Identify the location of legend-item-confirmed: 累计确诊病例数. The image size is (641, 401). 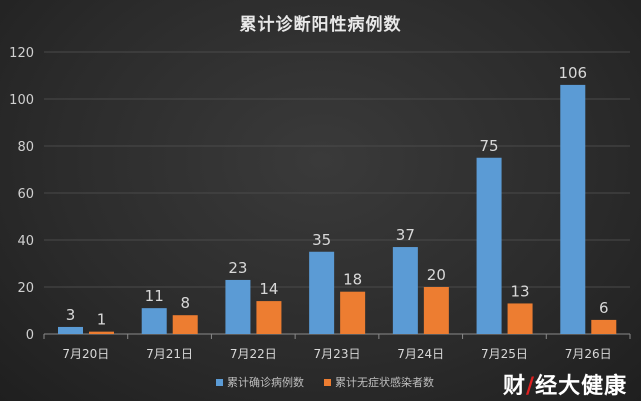
(260, 382).